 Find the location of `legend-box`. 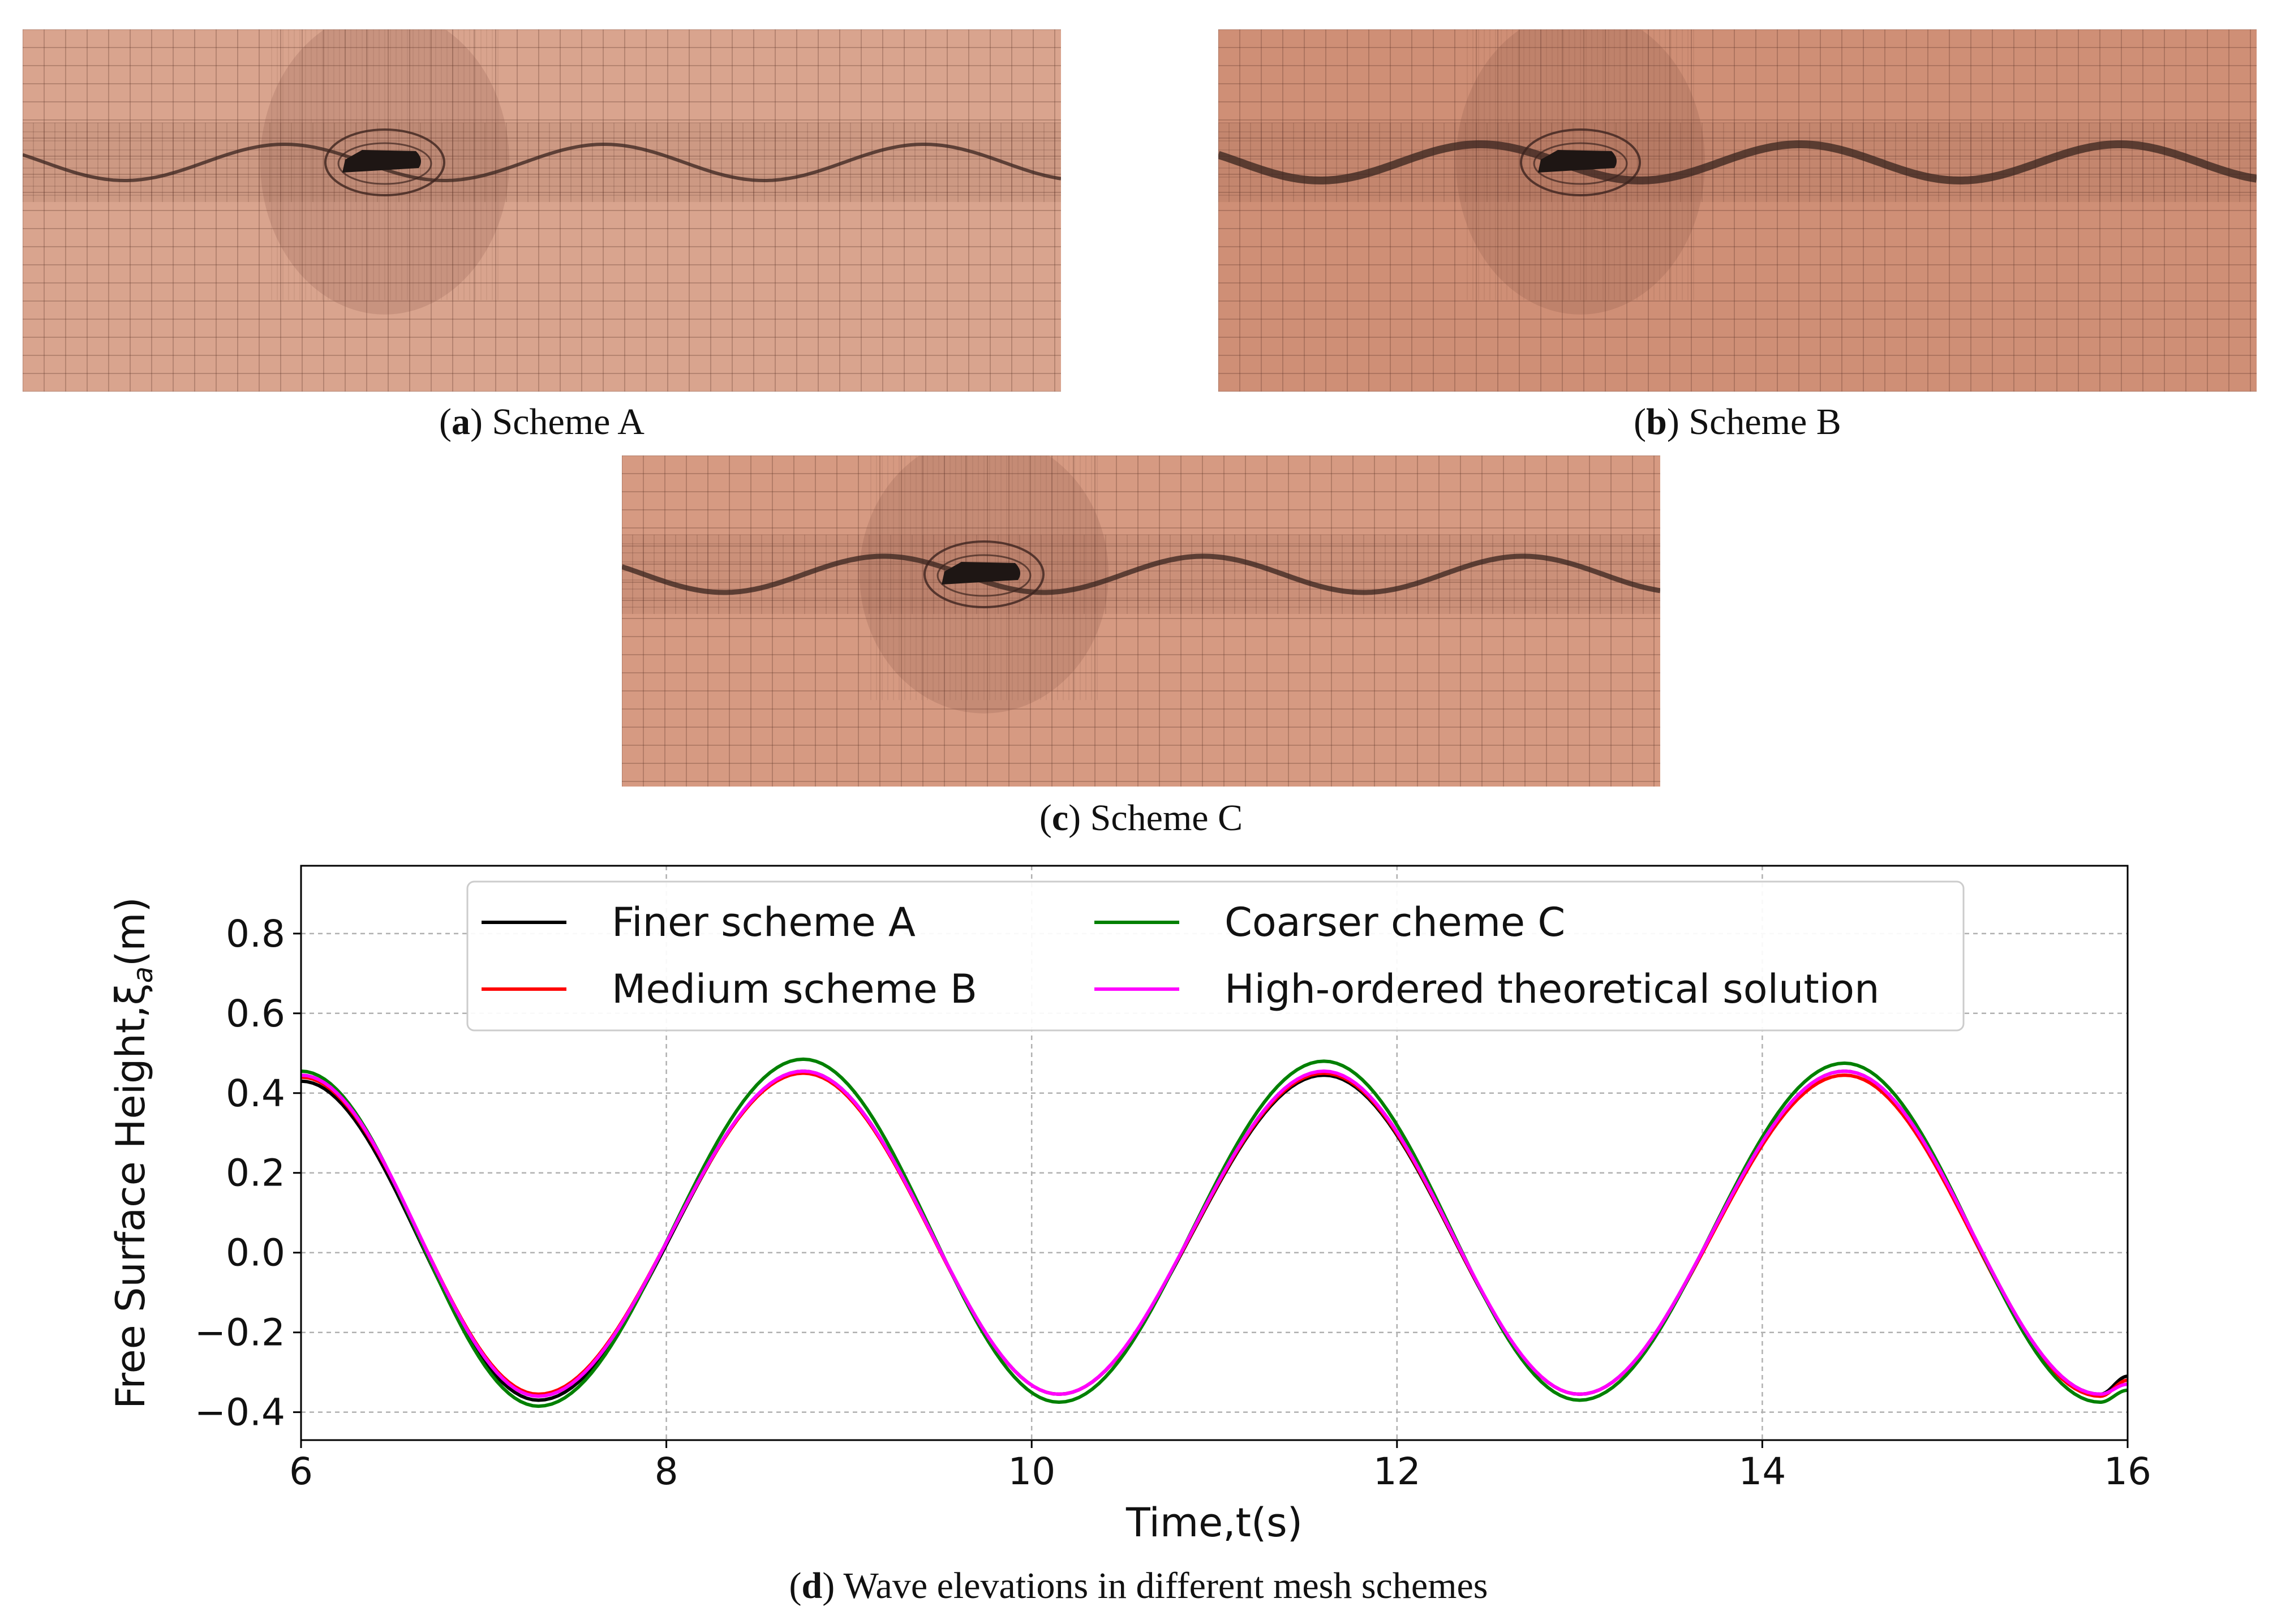

legend-box is located at coordinates (1215, 956).